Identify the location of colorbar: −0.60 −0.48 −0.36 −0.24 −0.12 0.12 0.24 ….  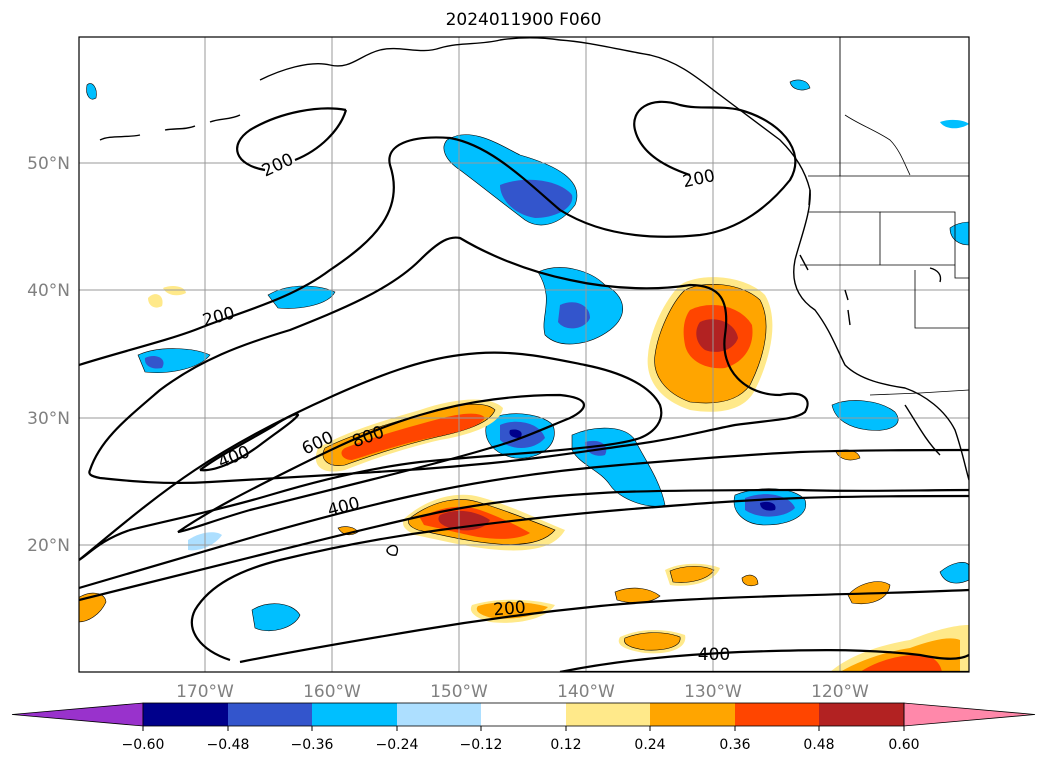
(523, 727).